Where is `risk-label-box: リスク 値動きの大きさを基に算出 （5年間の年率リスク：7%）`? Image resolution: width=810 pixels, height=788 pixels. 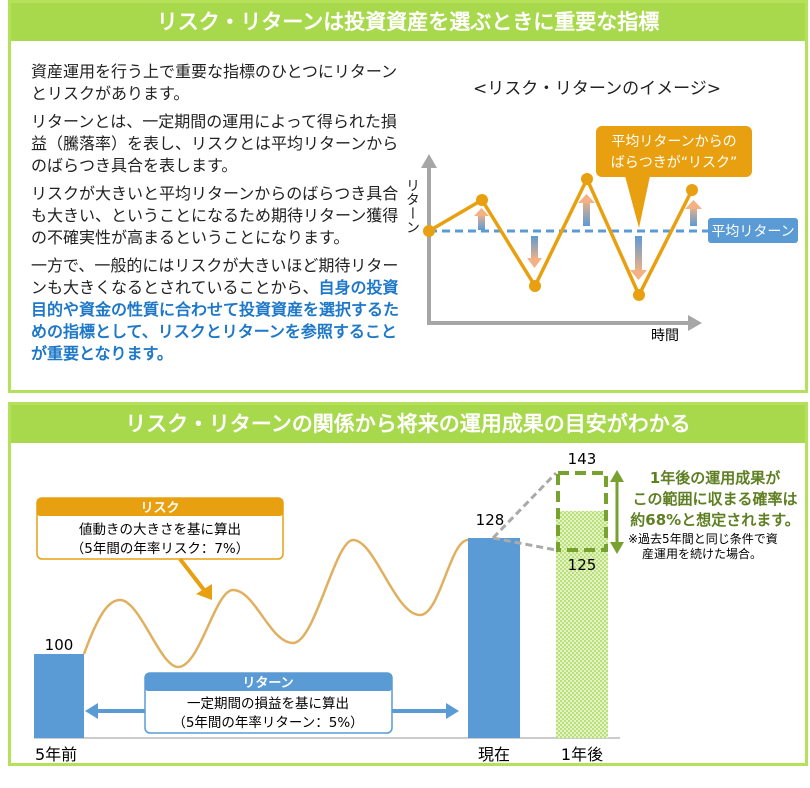
risk-label-box: リスク 値動きの大きさを基に算出 （5年間の年率リスク：7%） is located at coordinates (160, 528).